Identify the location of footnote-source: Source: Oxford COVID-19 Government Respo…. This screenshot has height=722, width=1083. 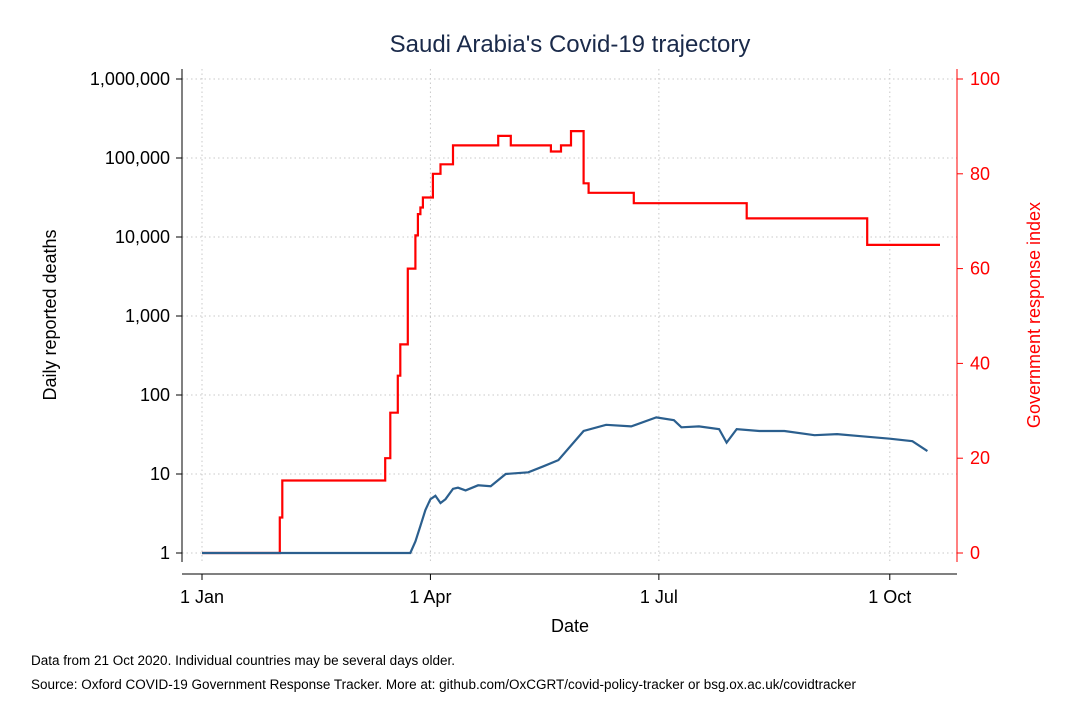
(444, 684).